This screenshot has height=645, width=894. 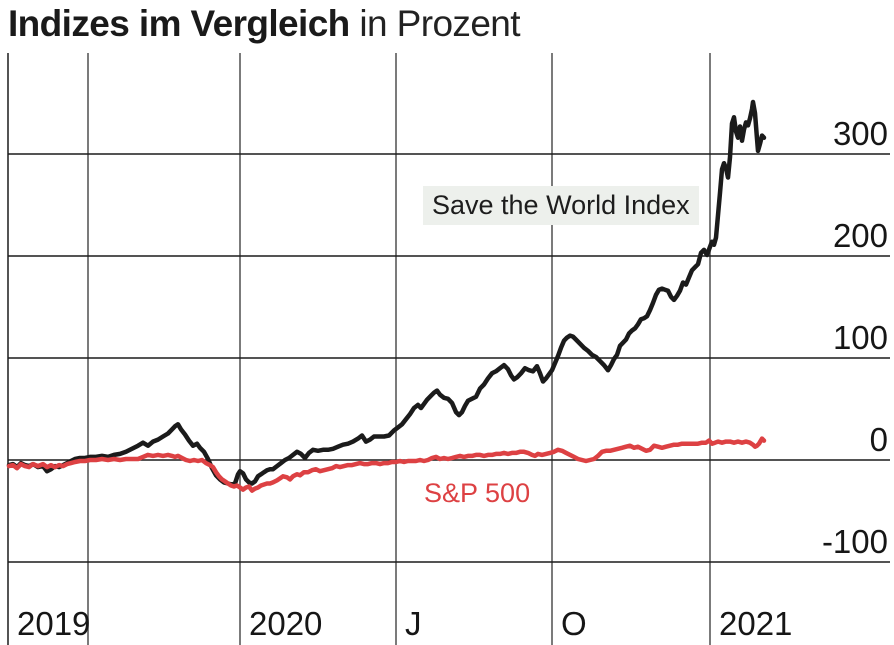 What do you see at coordinates (434, 23) in the screenshot?
I see `chart-title-suffix: in Prozent` at bounding box center [434, 23].